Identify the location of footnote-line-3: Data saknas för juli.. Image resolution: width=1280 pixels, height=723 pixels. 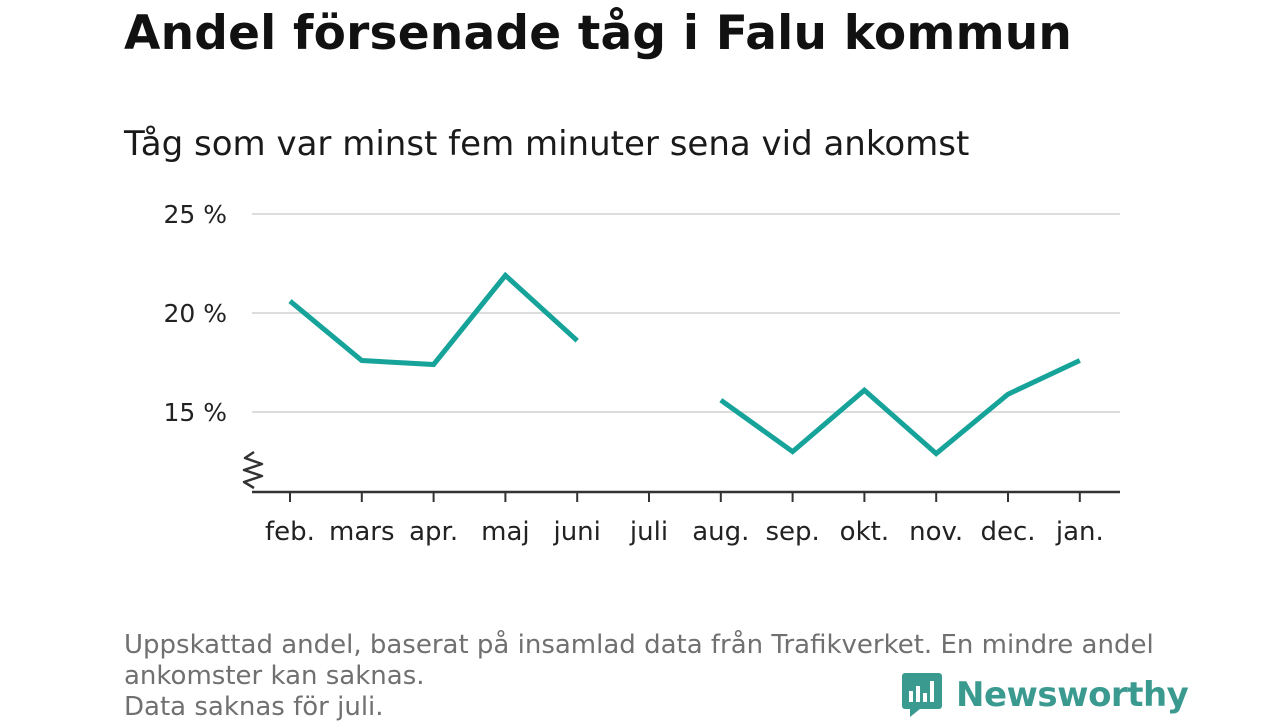
(254, 707).